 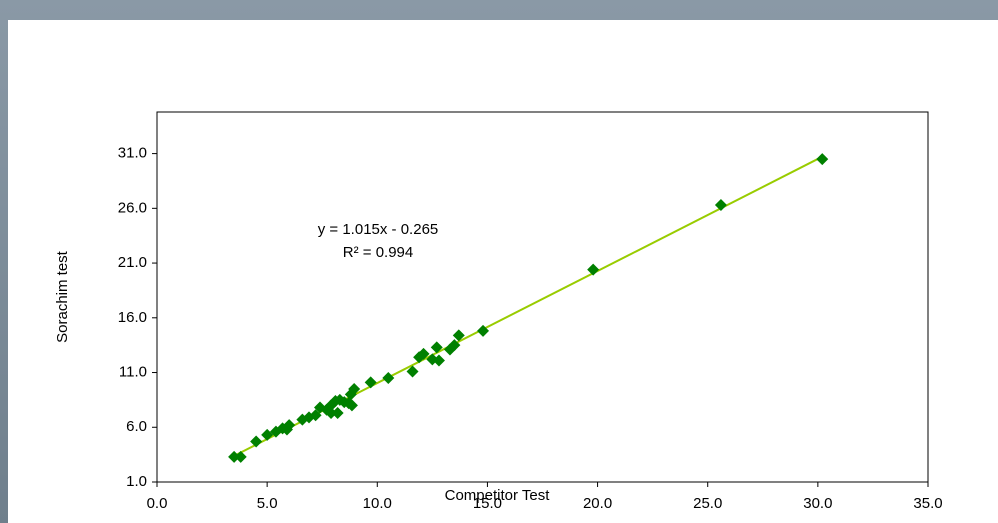 I want to click on y-tick-label: 31.0, so click(x=132, y=153).